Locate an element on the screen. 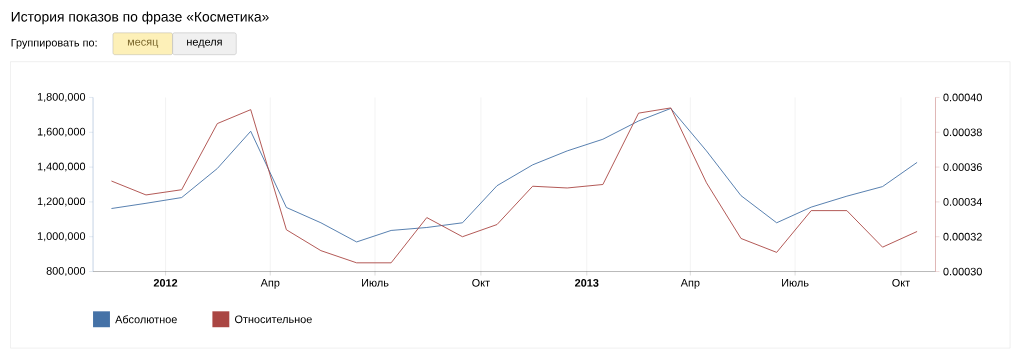  y2-tick-label: 0.00040 is located at coordinates (962, 97).